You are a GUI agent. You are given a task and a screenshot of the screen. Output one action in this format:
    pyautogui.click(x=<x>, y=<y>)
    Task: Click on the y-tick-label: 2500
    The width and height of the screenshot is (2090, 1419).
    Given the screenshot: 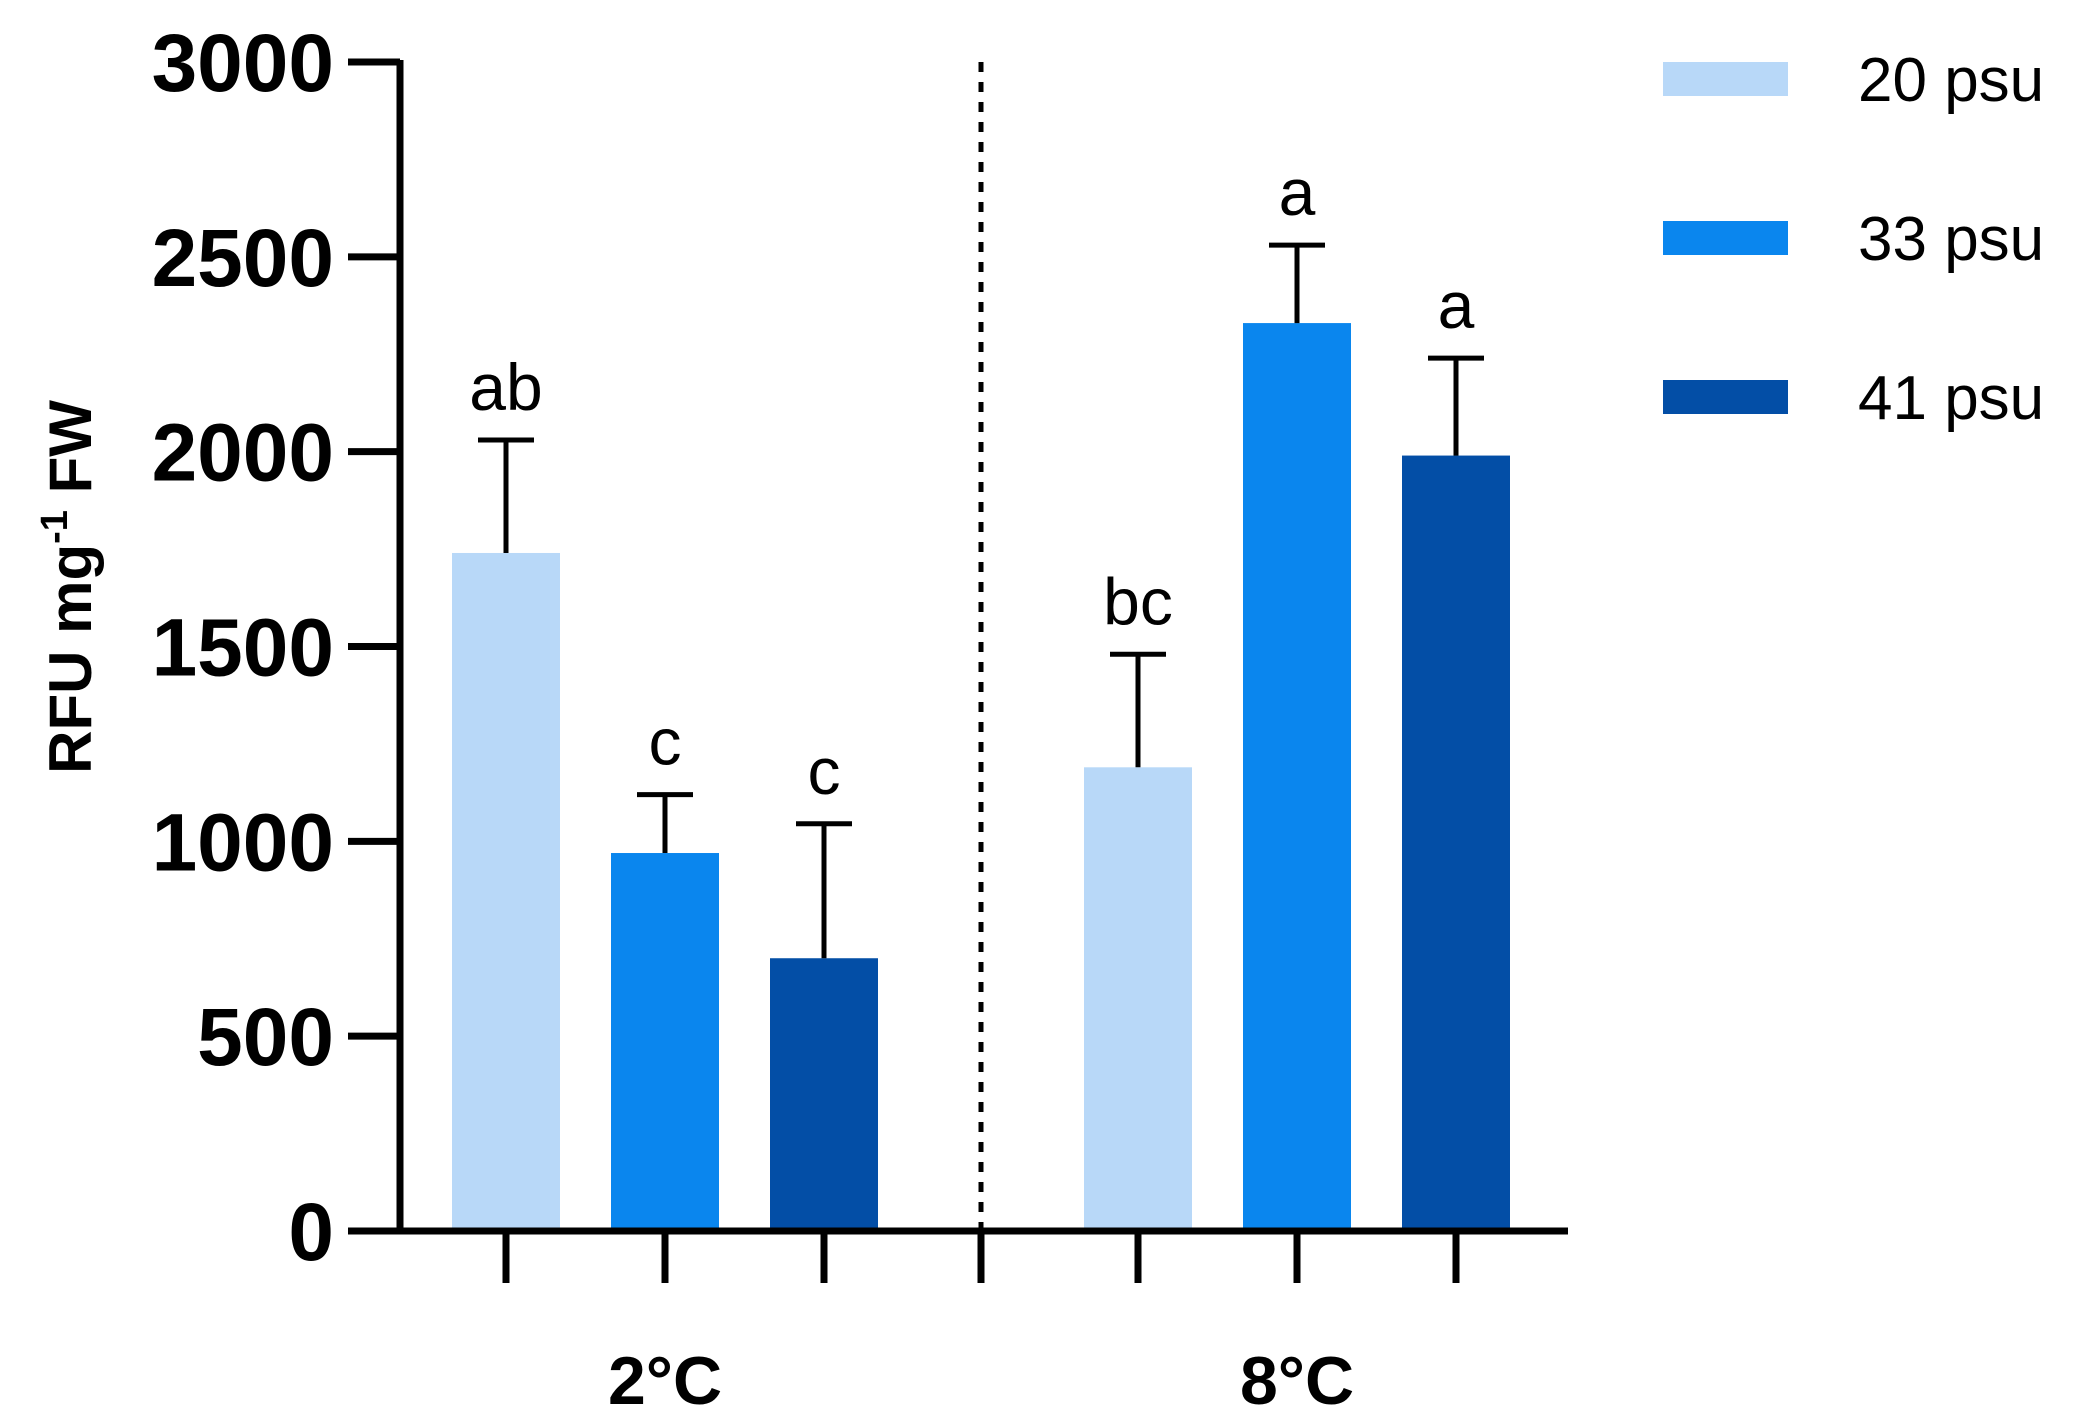 What is the action you would take?
    pyautogui.click(x=243, y=258)
    